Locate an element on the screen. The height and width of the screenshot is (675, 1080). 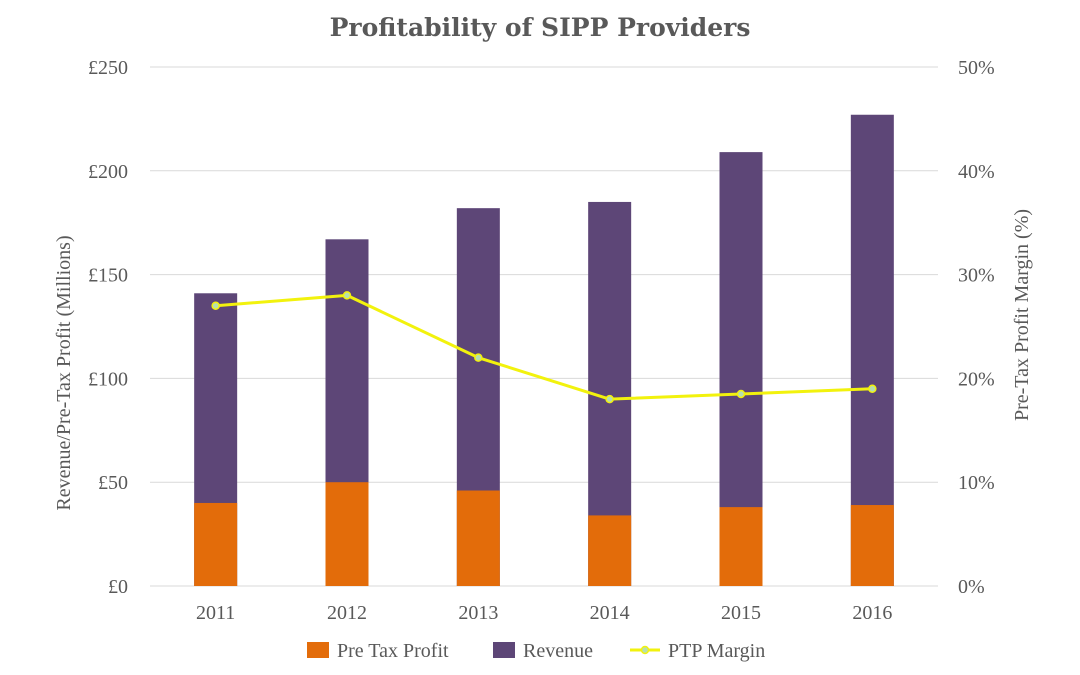
legend-label-ptp-margin: PTP Margin is located at coordinates (716, 651).